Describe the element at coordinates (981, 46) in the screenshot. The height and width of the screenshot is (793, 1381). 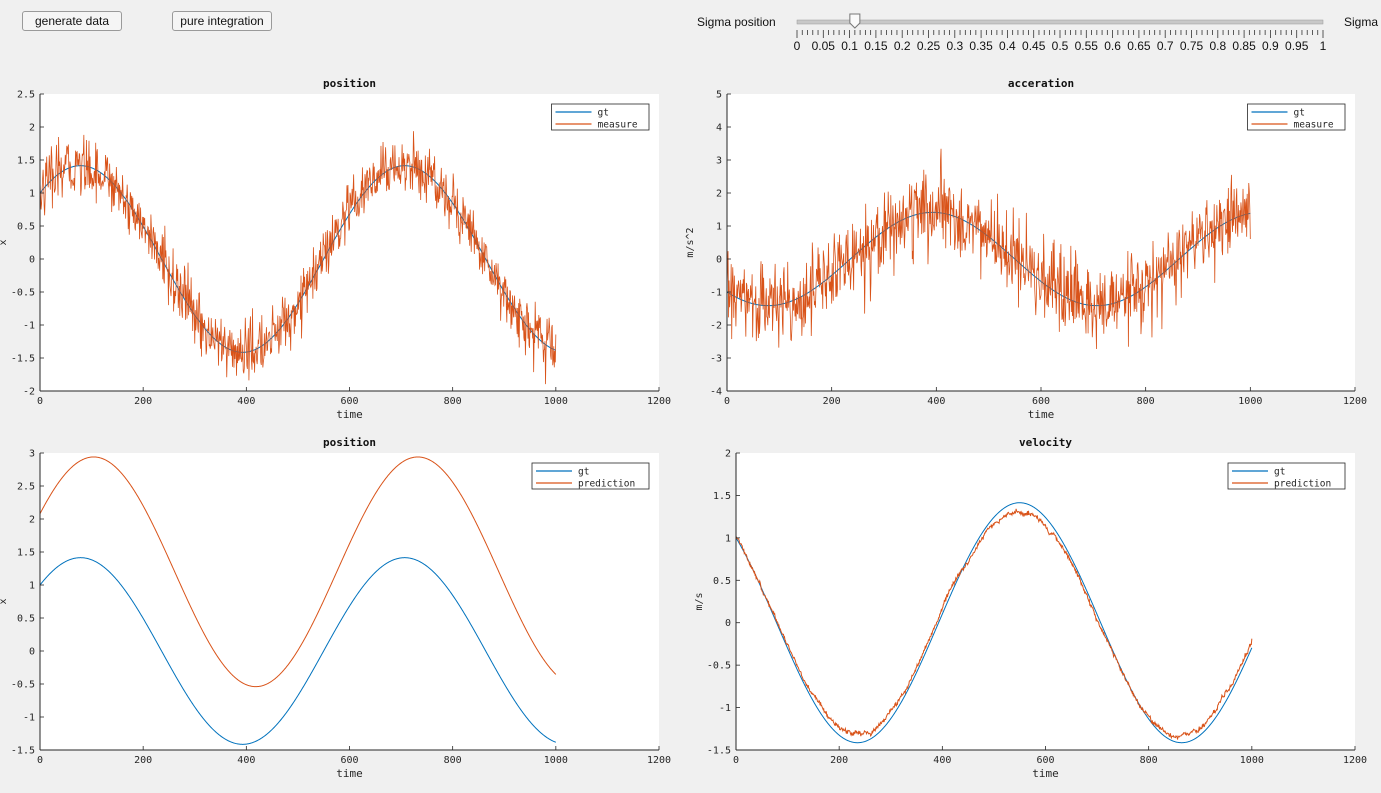
I see `slider-tick-label: 0.35` at that location.